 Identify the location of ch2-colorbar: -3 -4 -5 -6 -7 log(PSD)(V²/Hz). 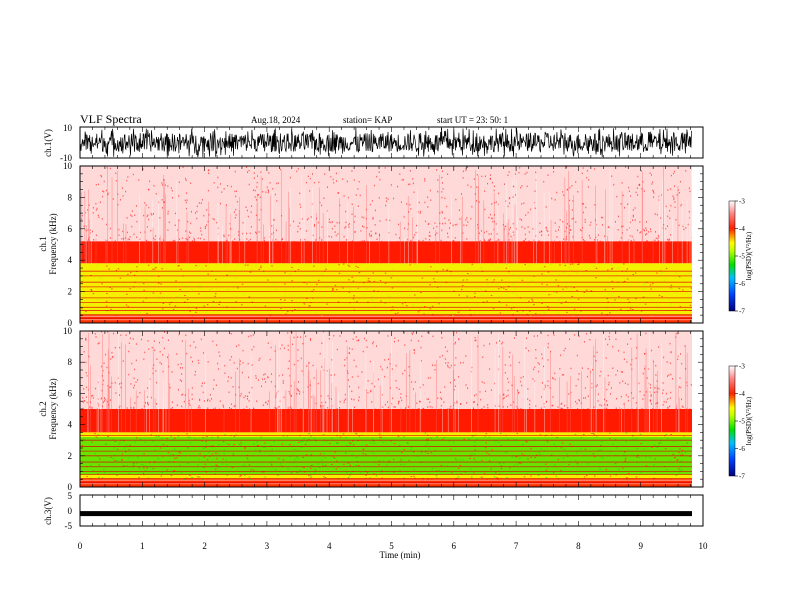
(740, 422).